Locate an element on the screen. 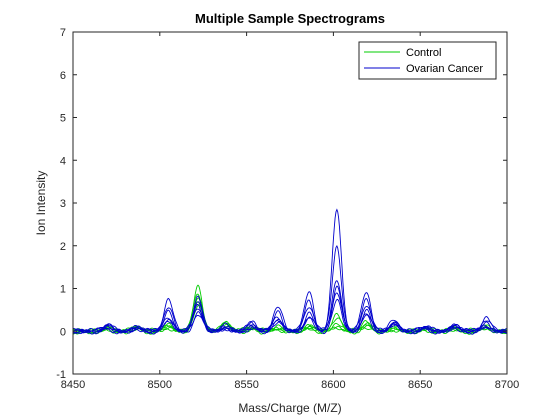  legend-label-control: Control is located at coordinates (423, 53).